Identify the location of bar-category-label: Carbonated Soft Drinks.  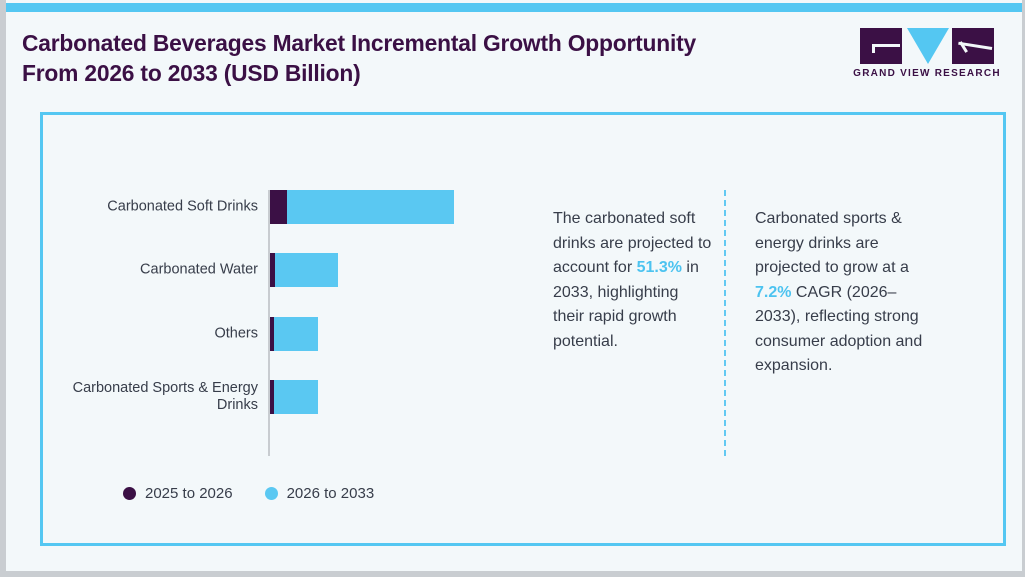
(182, 206).